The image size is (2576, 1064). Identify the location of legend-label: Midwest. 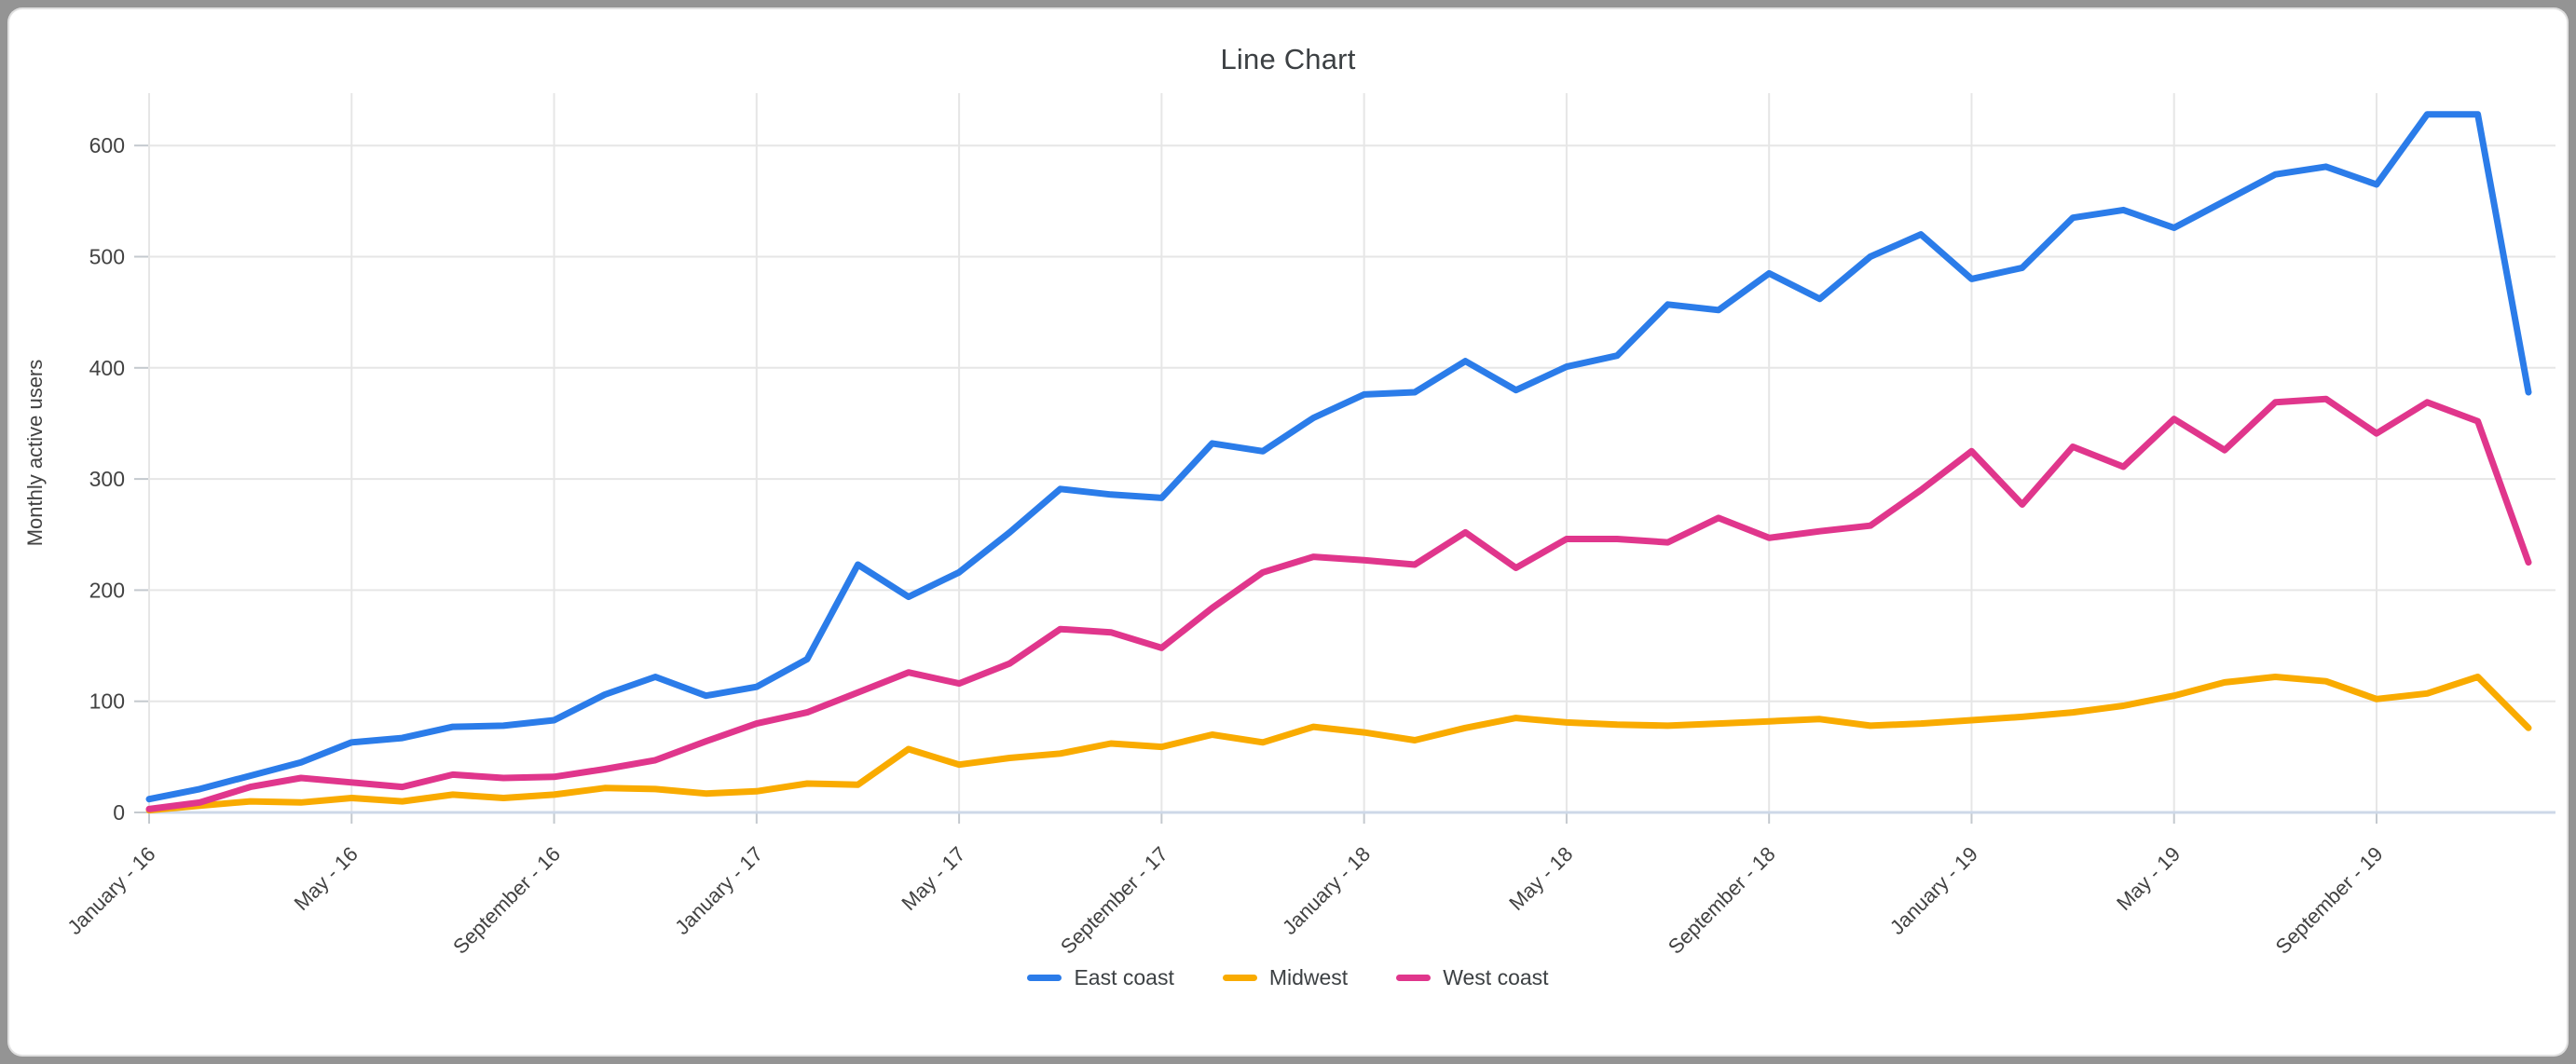
(1308, 977).